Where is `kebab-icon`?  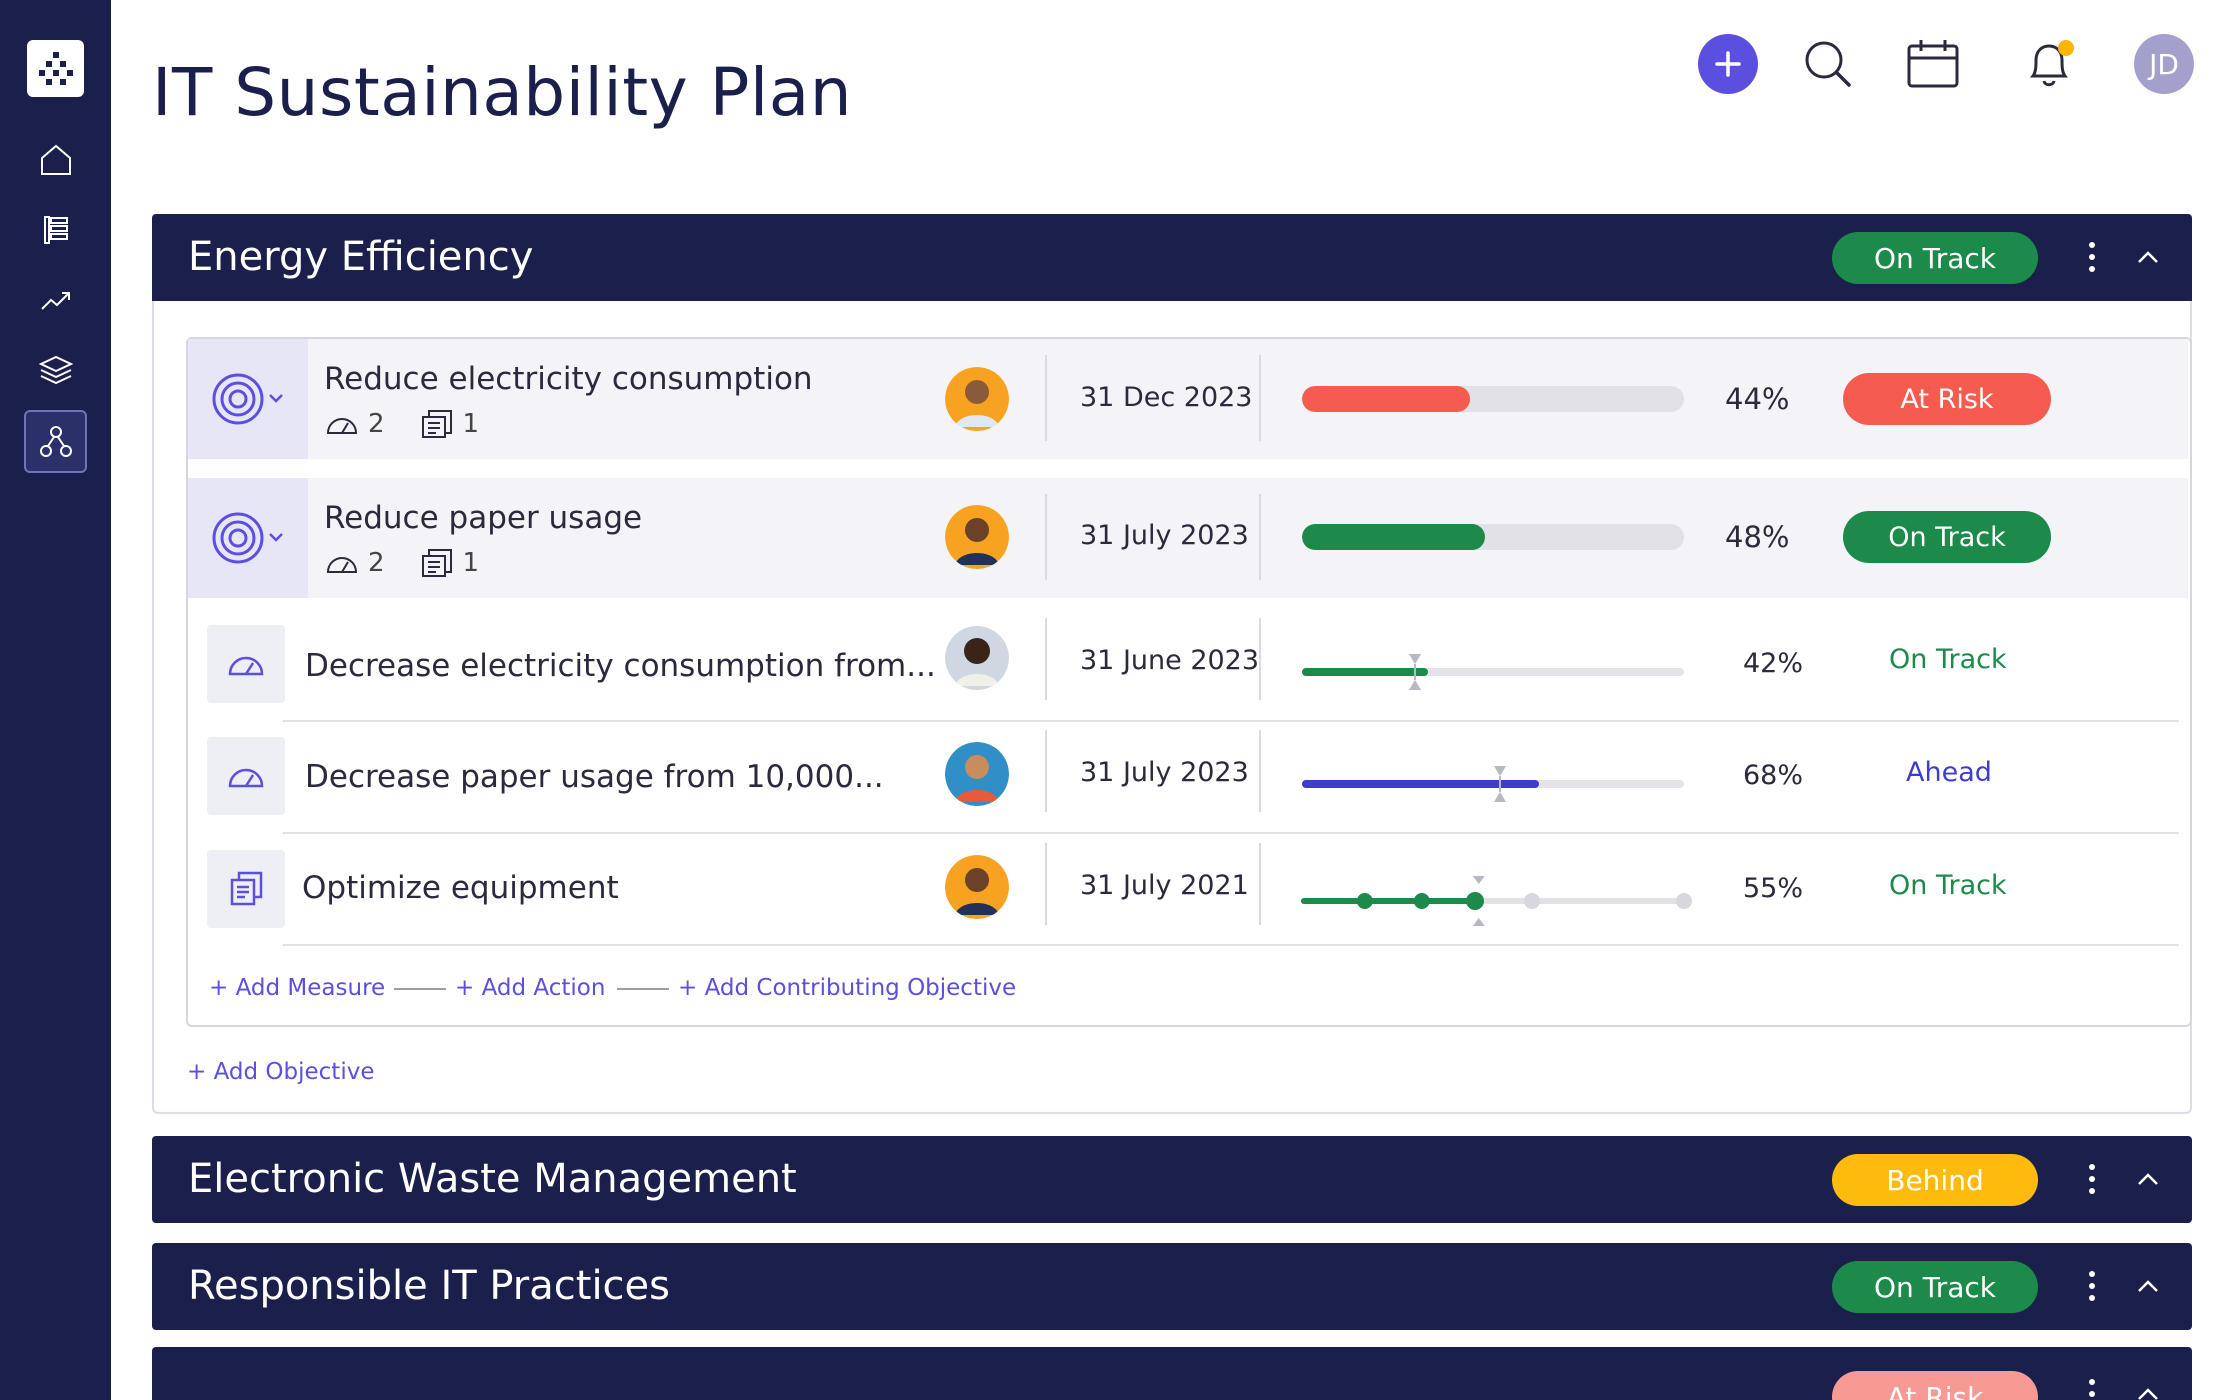
kebab-icon is located at coordinates (2092, 257).